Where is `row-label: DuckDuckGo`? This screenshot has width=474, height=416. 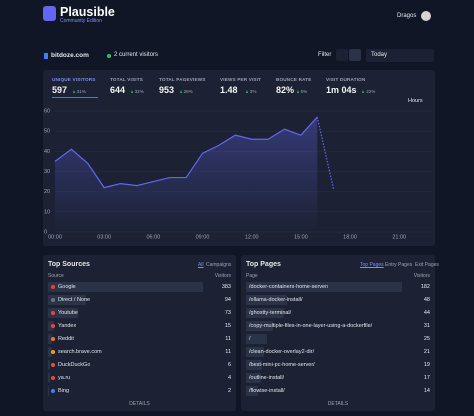
row-label: DuckDuckGo is located at coordinates (74, 365).